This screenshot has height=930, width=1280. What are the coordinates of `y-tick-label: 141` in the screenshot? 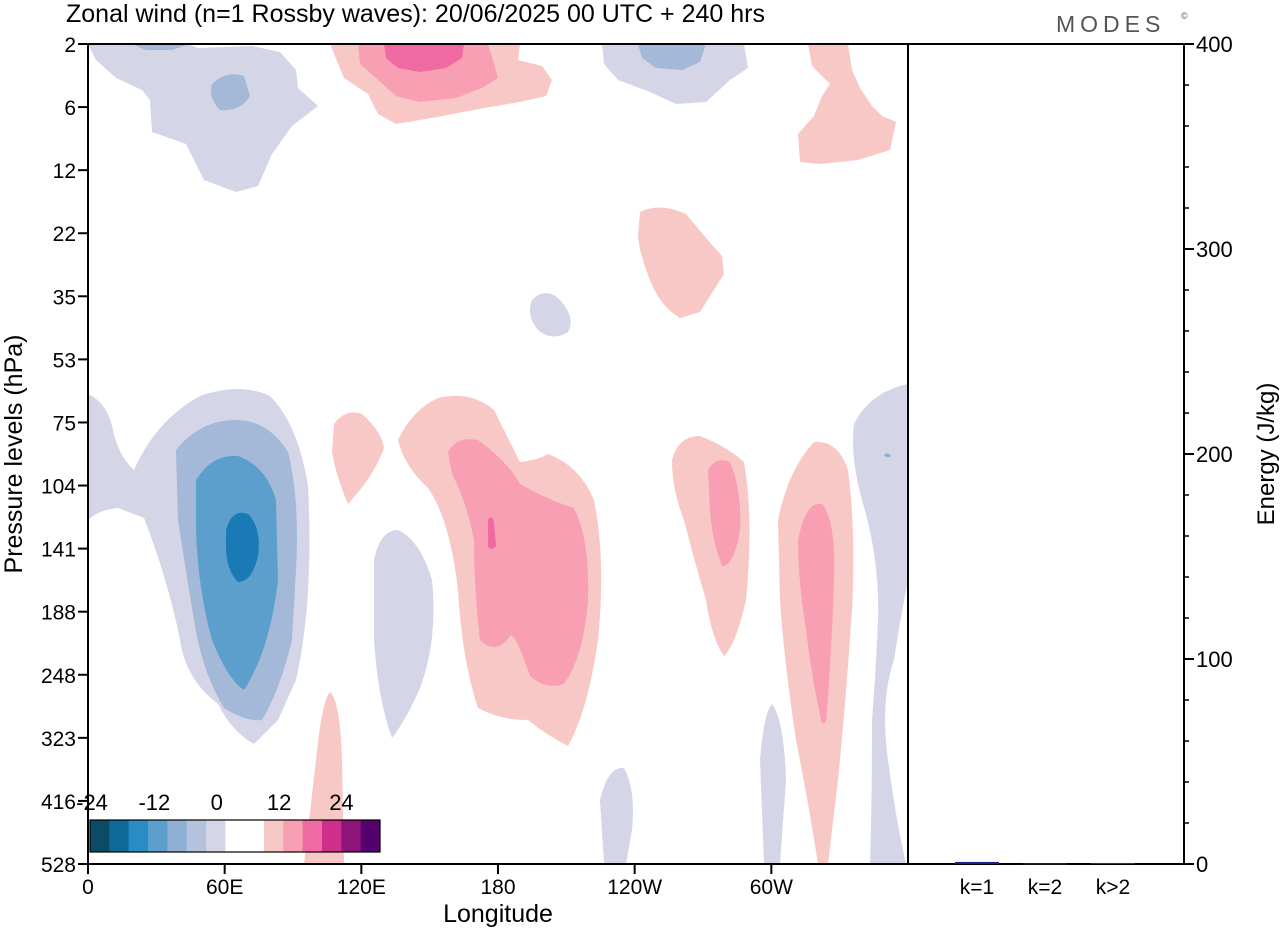 It's located at (58, 550).